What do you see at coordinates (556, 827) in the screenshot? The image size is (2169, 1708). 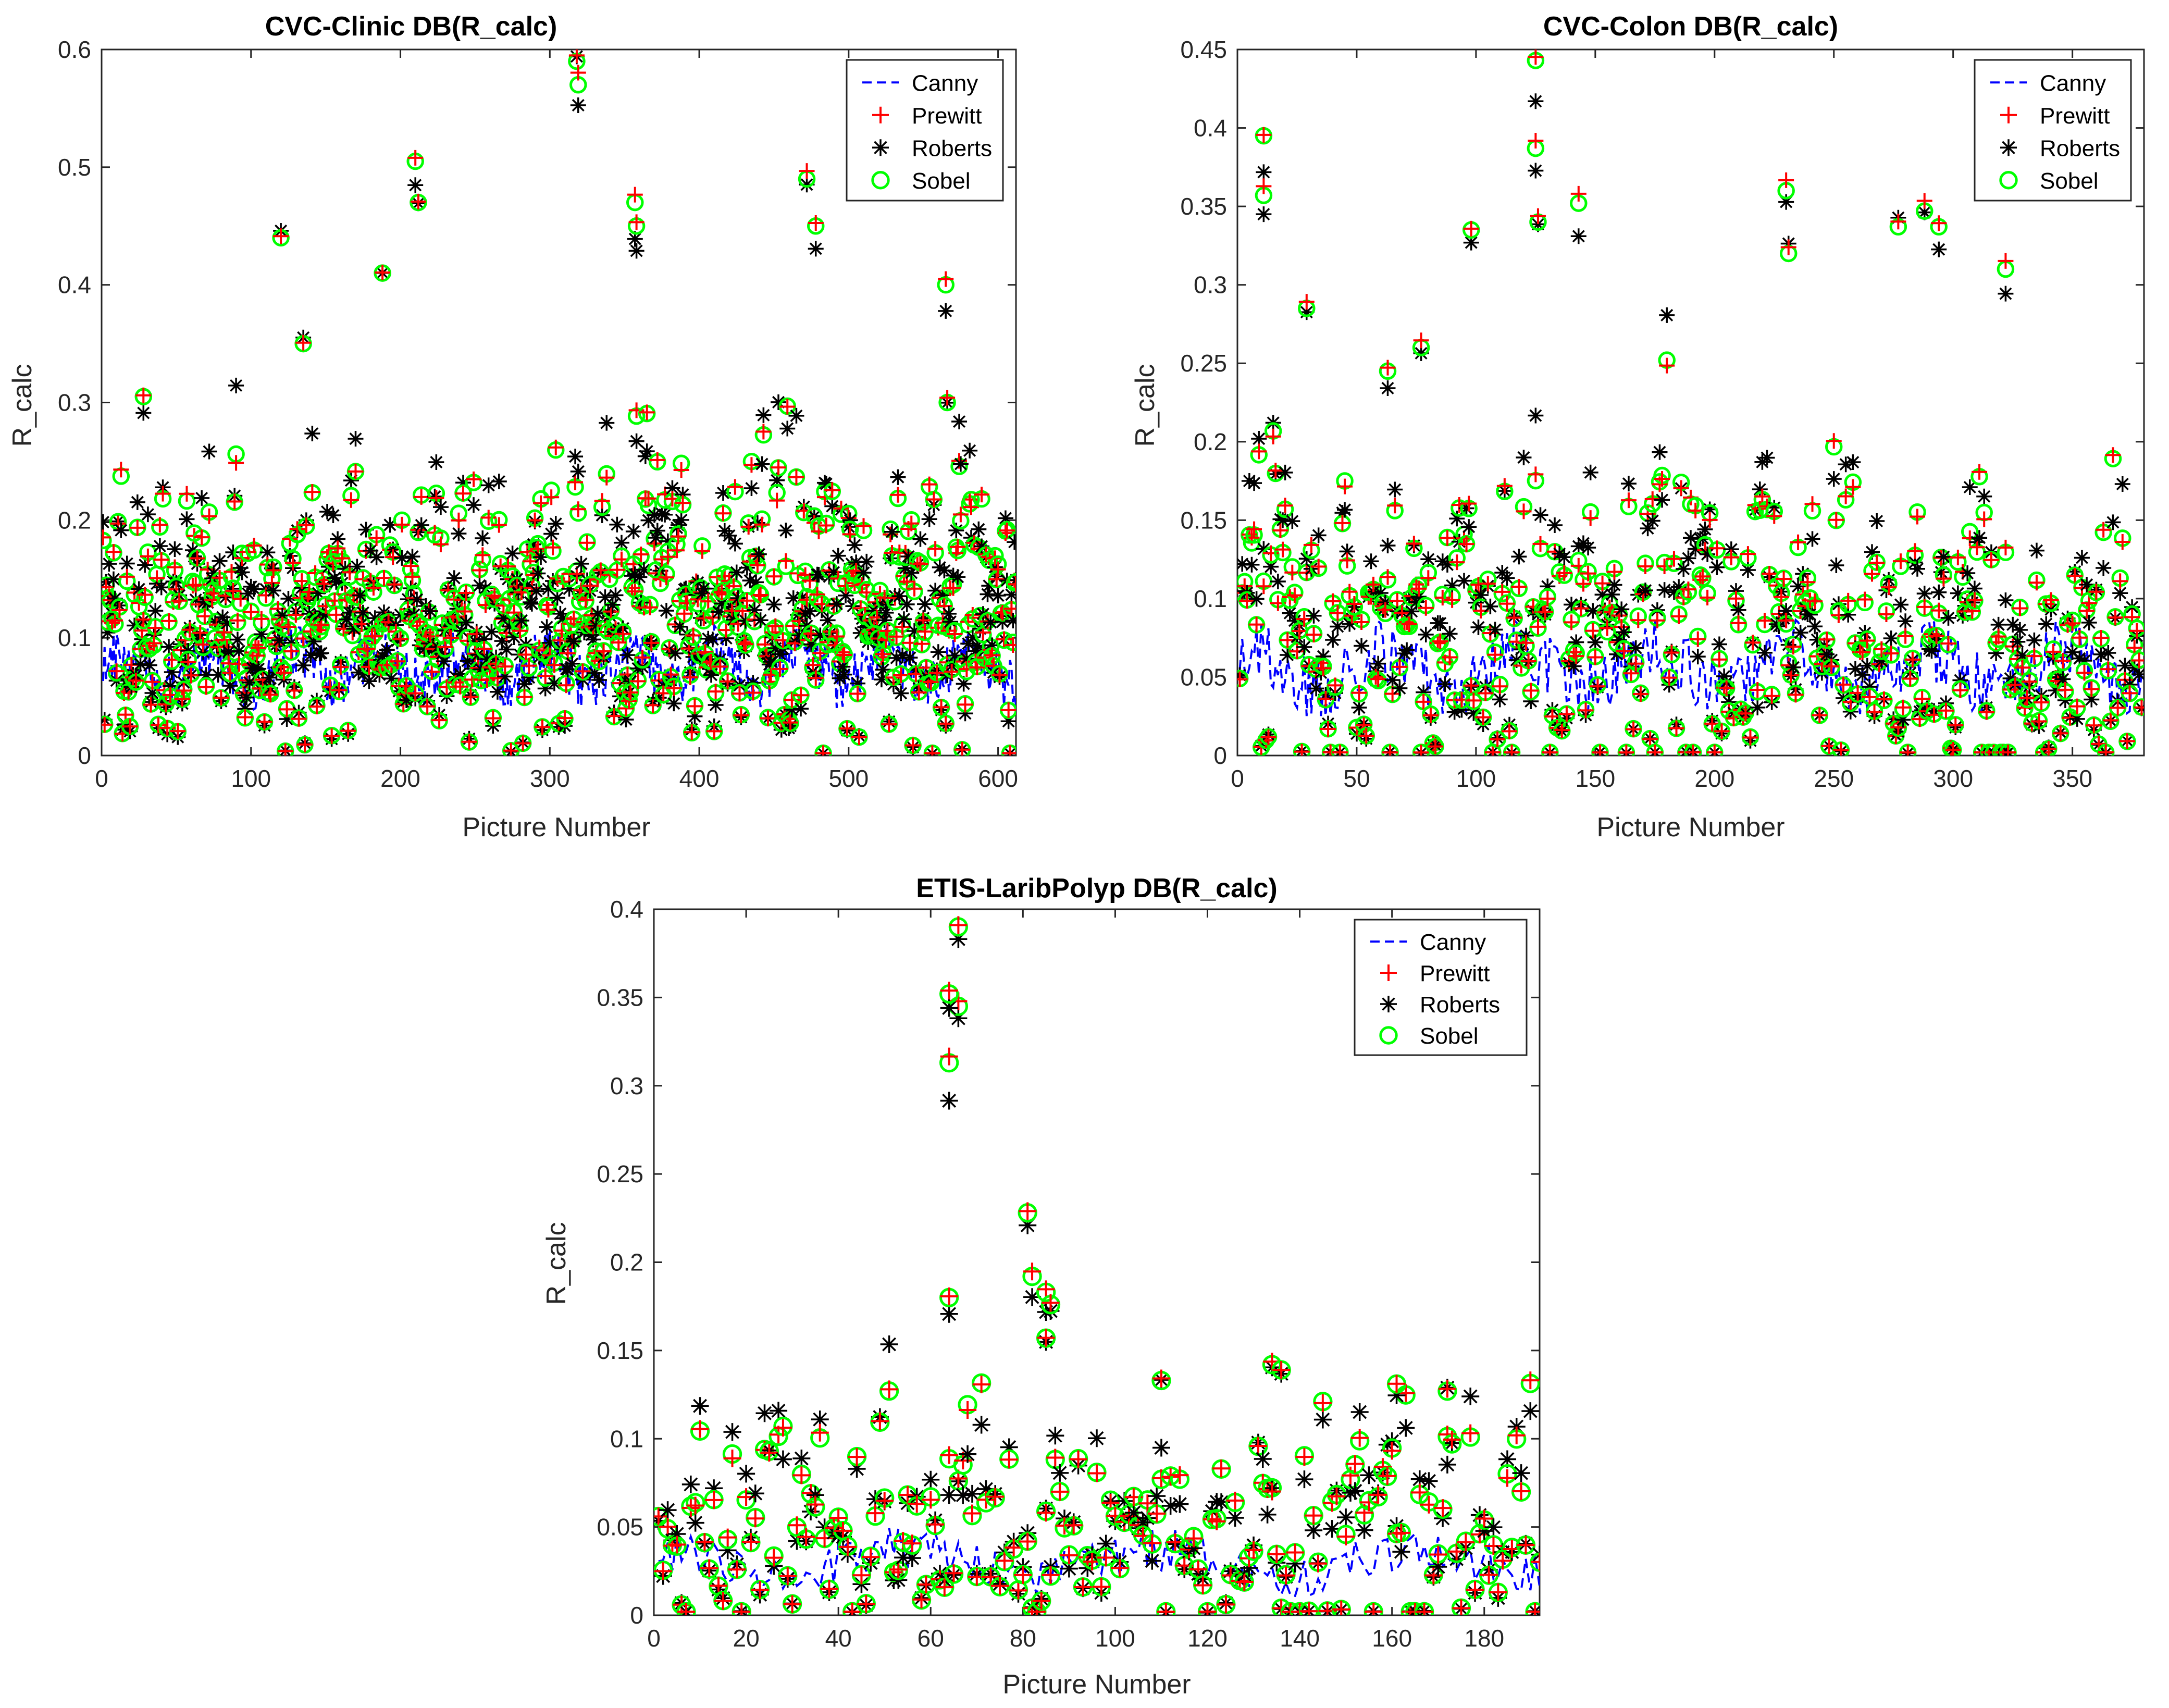 I see `x-axis-label: Picture Number` at bounding box center [556, 827].